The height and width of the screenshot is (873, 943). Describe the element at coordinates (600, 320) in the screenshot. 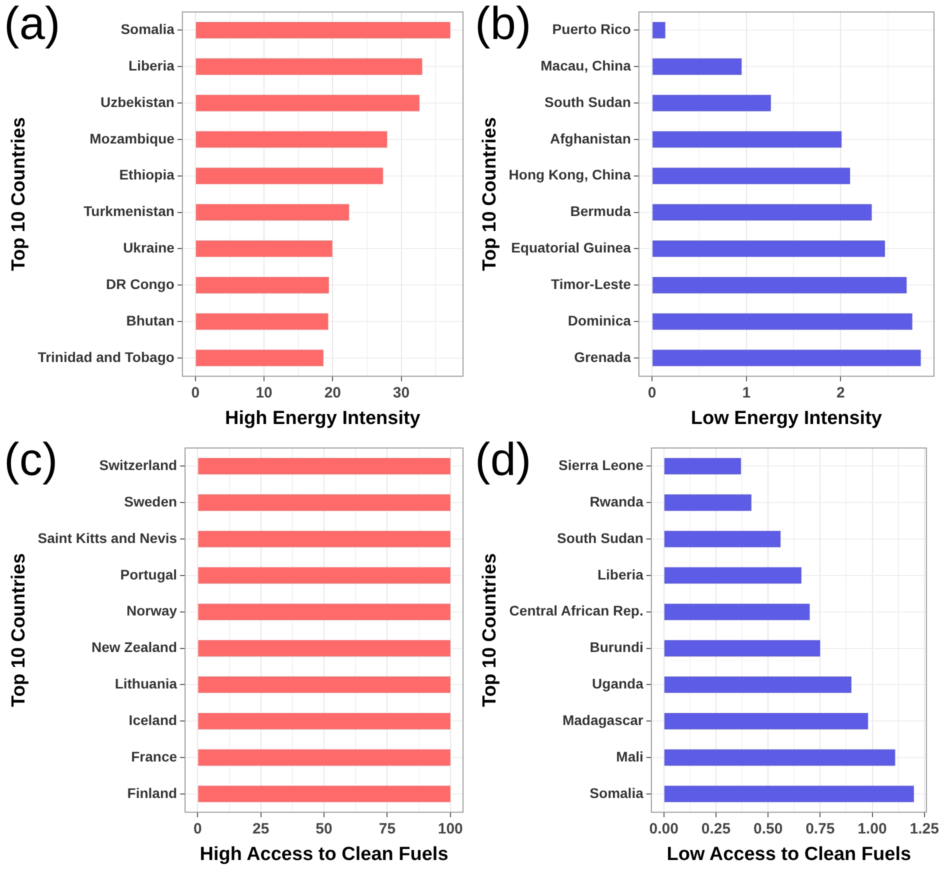

I see `y-tick-label: Dominica` at that location.